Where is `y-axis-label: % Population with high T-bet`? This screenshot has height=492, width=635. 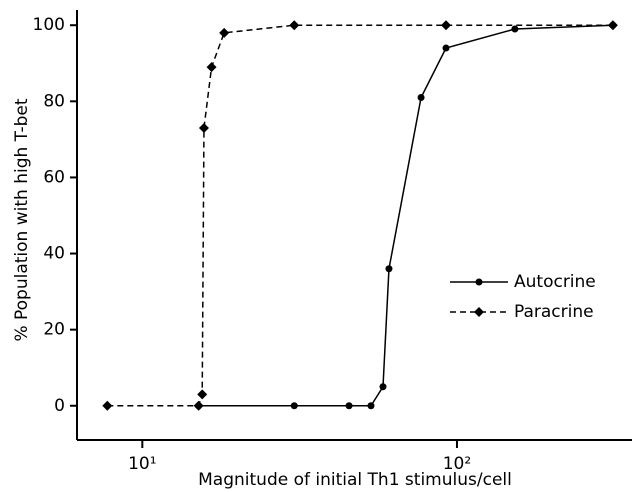
y-axis-label: % Population with high T-bet is located at coordinates (22, 219).